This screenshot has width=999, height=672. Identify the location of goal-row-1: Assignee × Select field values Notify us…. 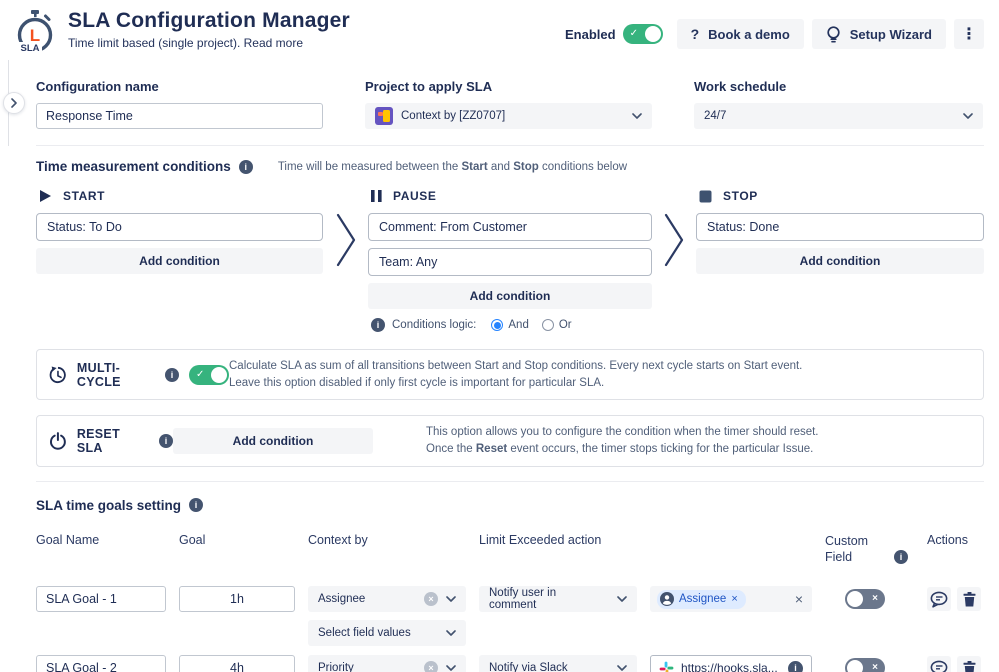
(510, 616).